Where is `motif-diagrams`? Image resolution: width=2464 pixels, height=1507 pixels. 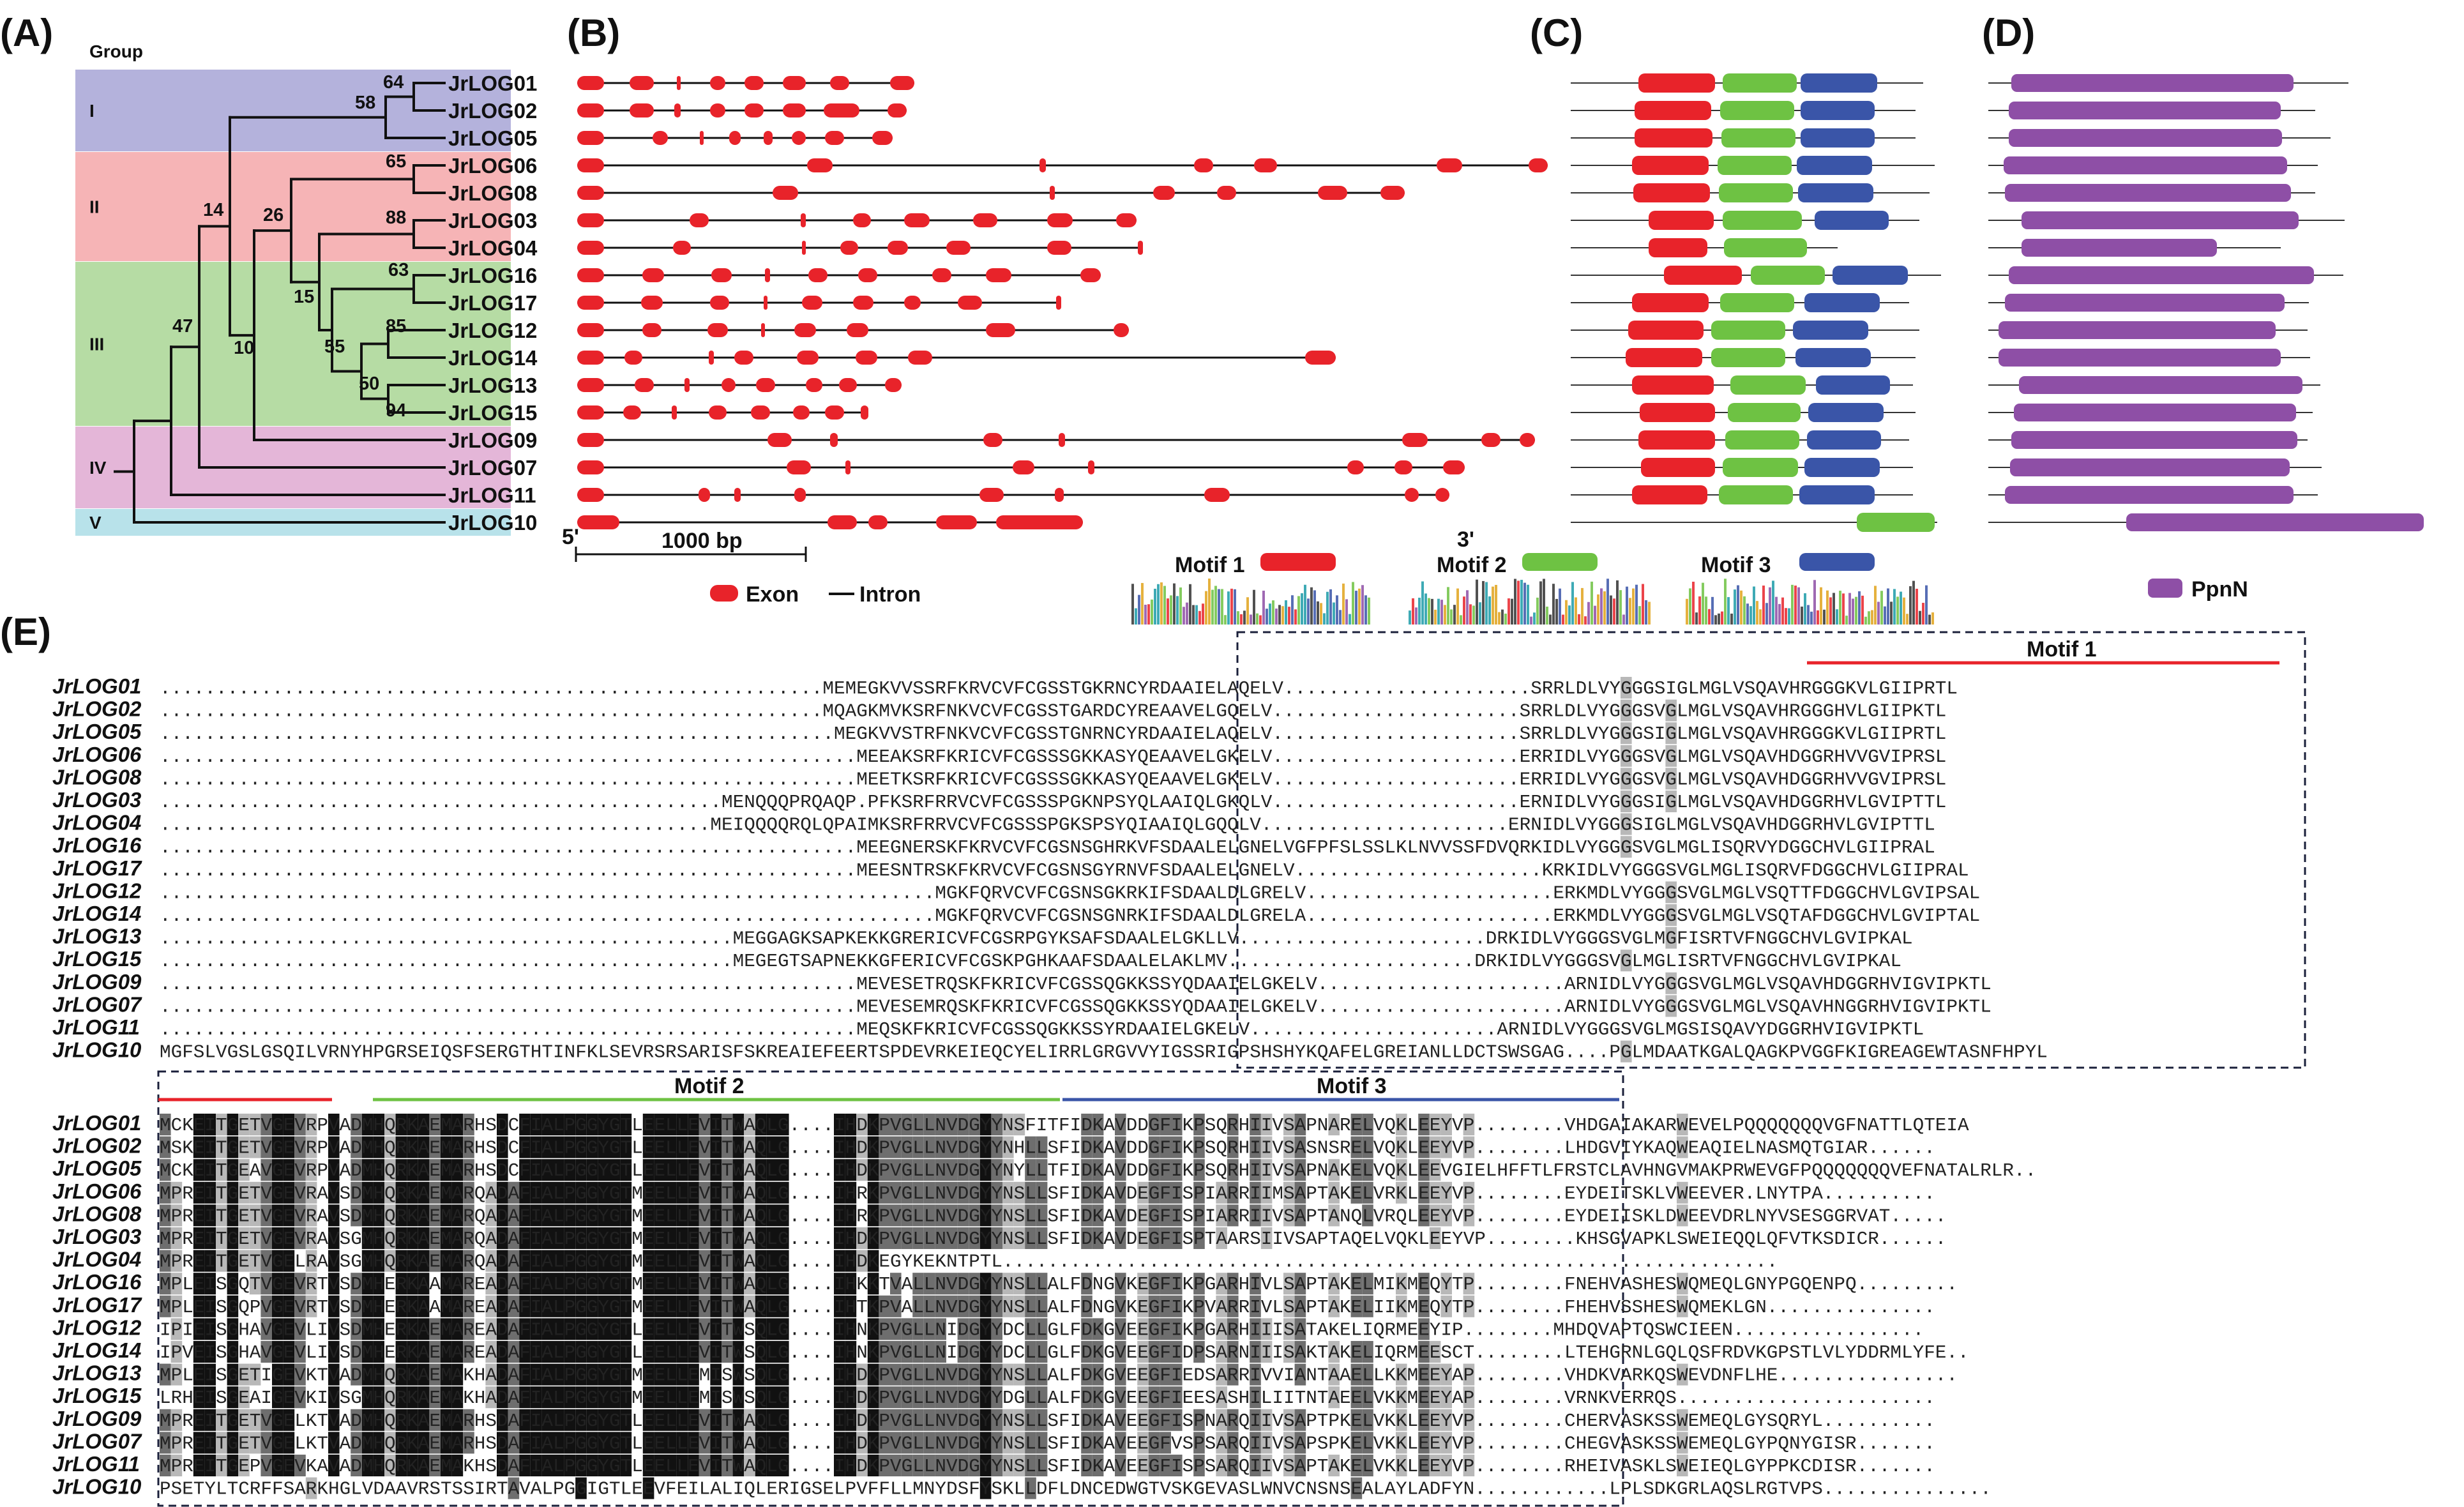 motif-diagrams is located at coordinates (1756, 302).